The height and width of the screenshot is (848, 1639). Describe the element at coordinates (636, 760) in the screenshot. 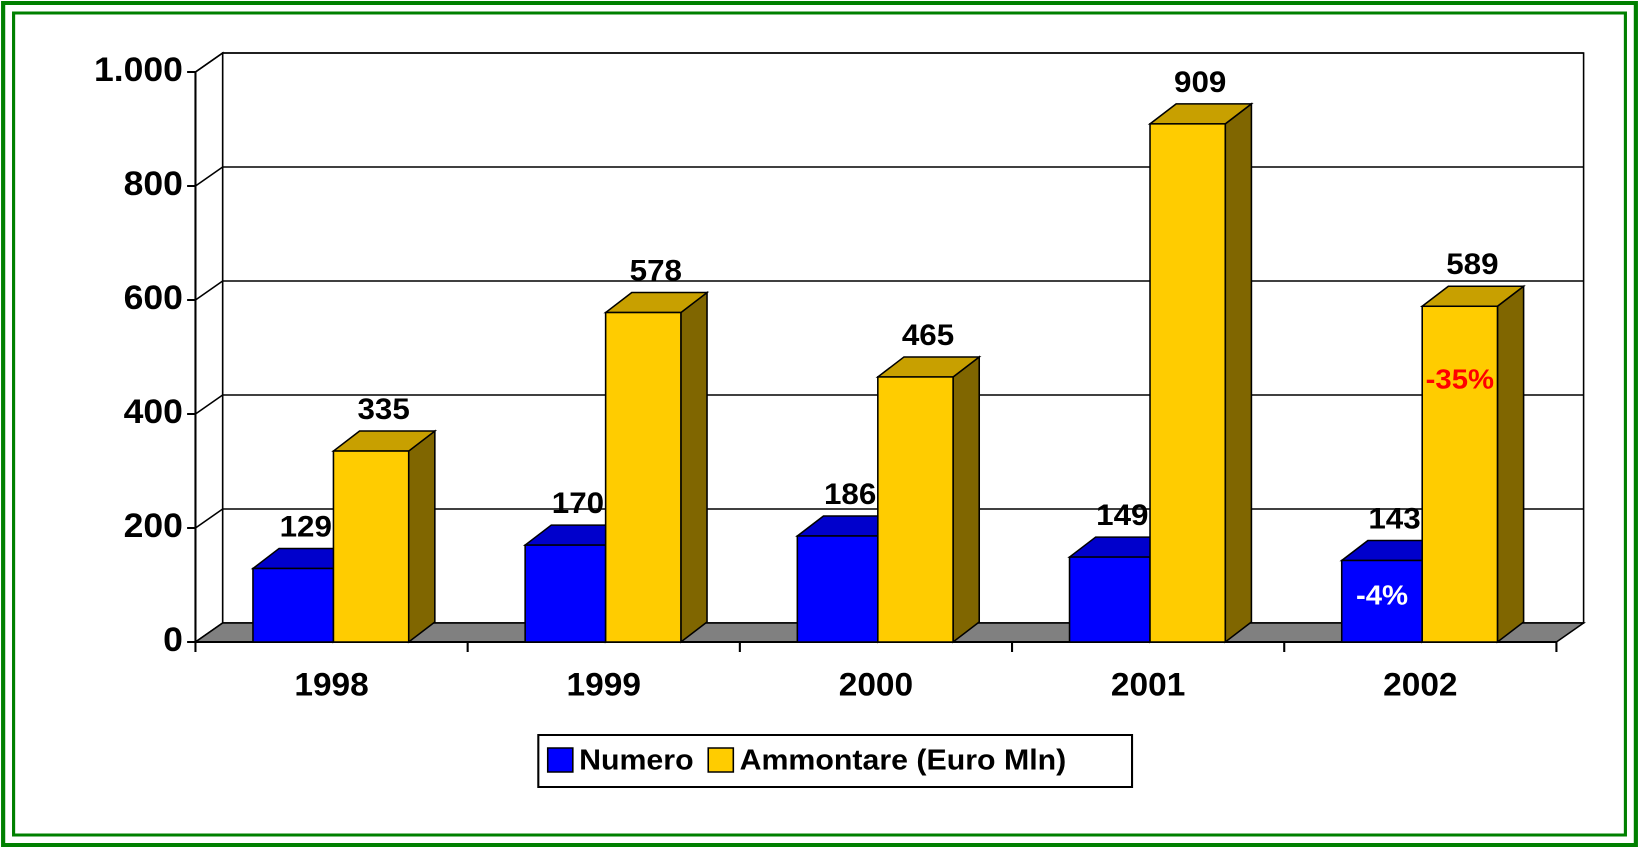

I see `legend-label: Numero` at that location.